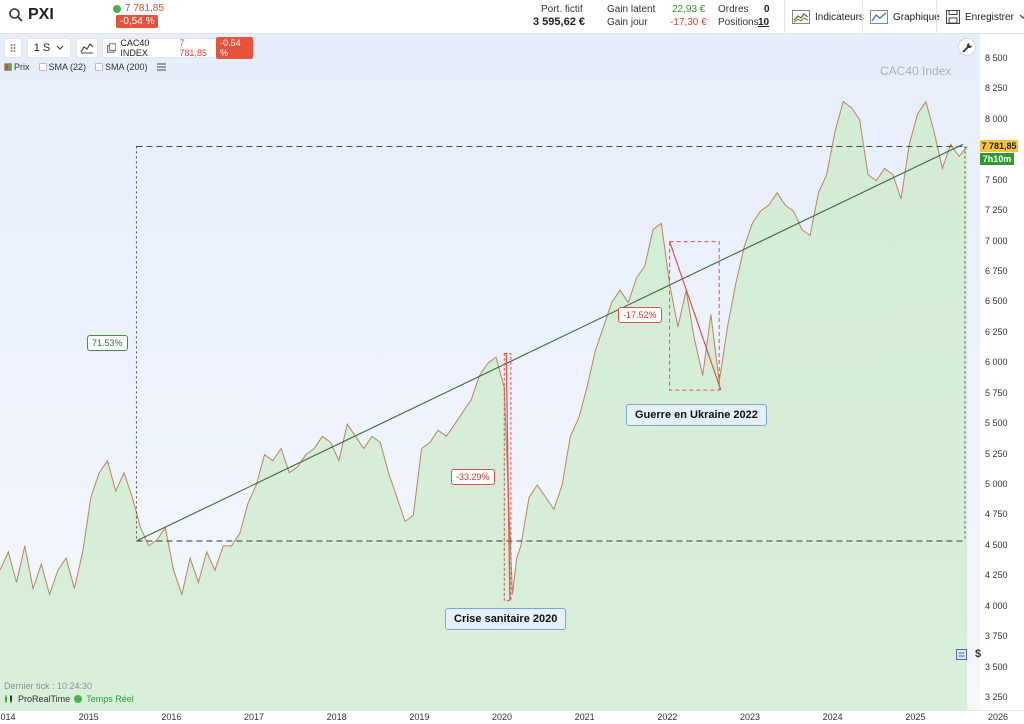  What do you see at coordinates (640, 315) in the screenshot?
I see `ukraine-drop-label: -17.52%` at bounding box center [640, 315].